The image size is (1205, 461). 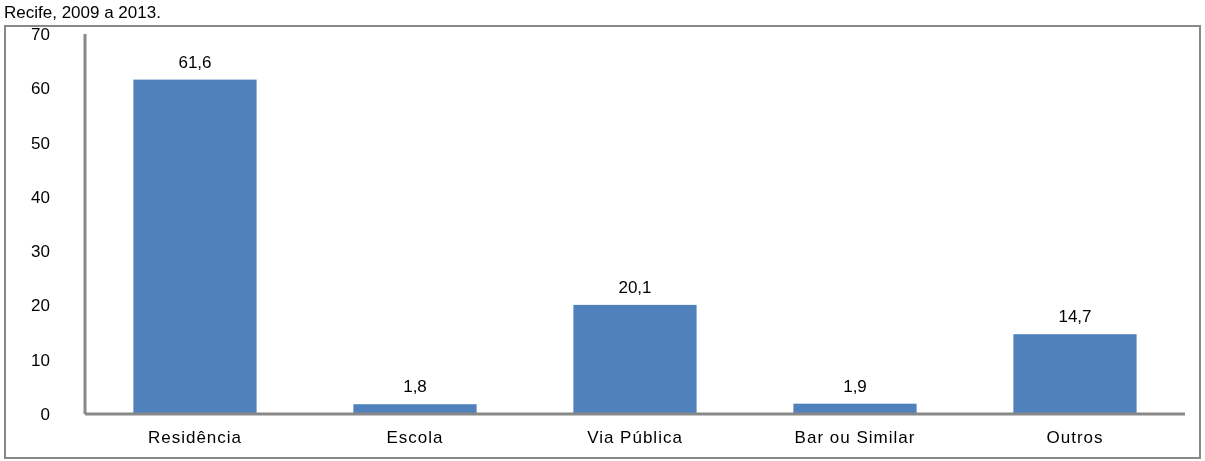 What do you see at coordinates (40, 306) in the screenshot?
I see `y-tick-label: 20` at bounding box center [40, 306].